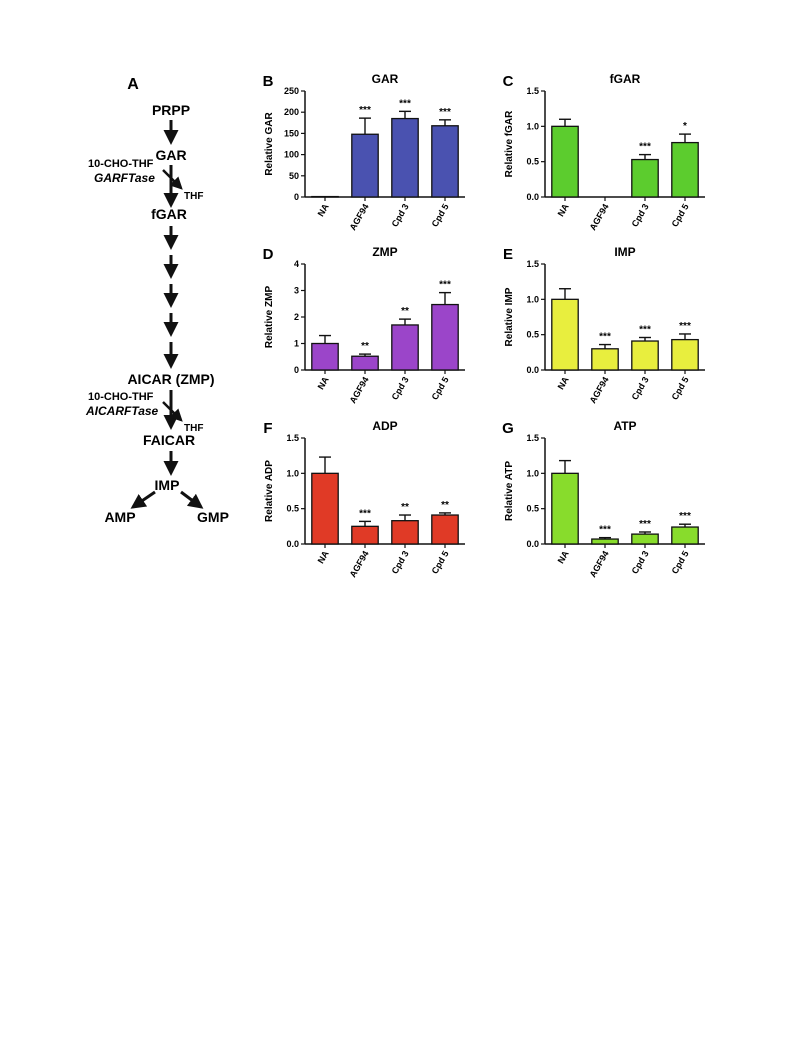 The image size is (793, 1057). What do you see at coordinates (296, 344) in the screenshot?
I see `y-tick-label: 1` at bounding box center [296, 344].